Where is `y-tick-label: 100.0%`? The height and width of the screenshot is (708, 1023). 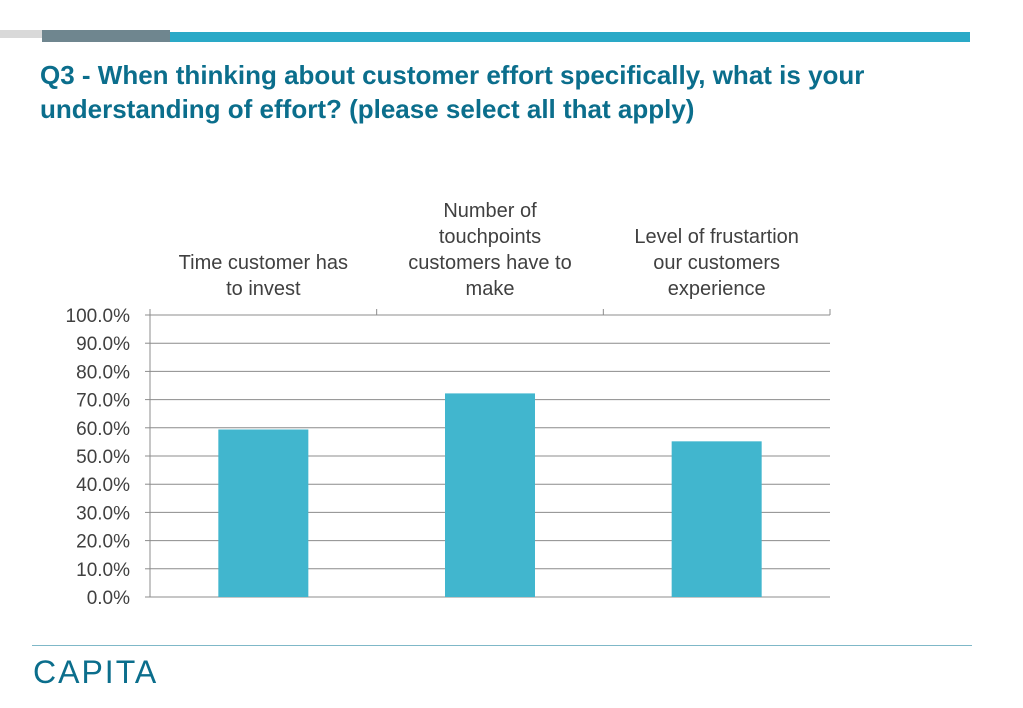
y-tick-label: 100.0% is located at coordinates (98, 316).